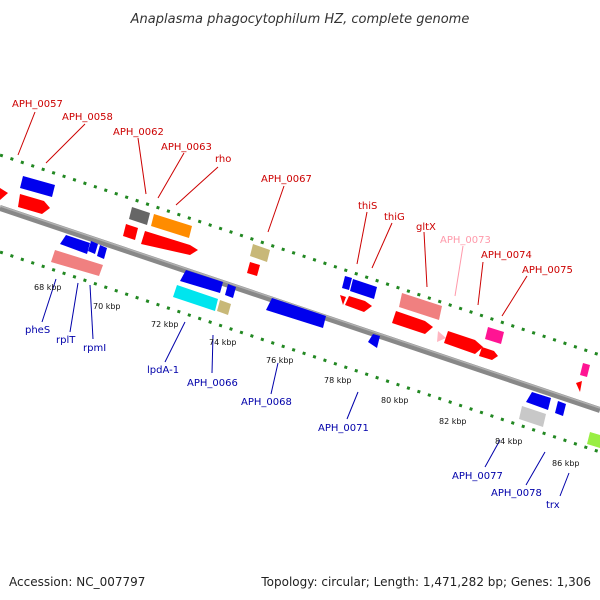 The height and width of the screenshot is (600, 600). What do you see at coordinates (516, 493) in the screenshot?
I see `gene-label-aph-0078: APH_0078` at bounding box center [516, 493].